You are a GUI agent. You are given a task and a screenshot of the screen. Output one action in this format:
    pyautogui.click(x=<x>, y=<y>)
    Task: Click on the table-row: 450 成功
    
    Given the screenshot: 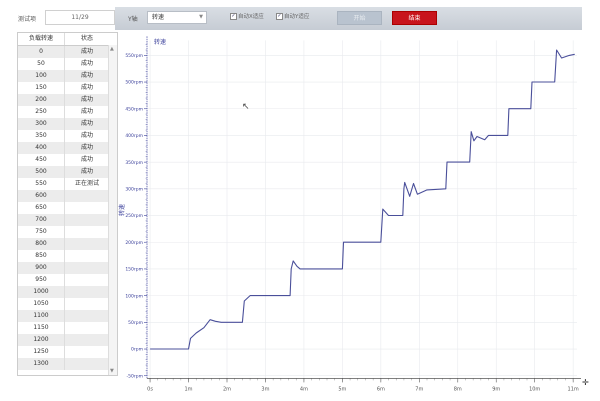 What is the action you would take?
    pyautogui.click(x=67, y=160)
    